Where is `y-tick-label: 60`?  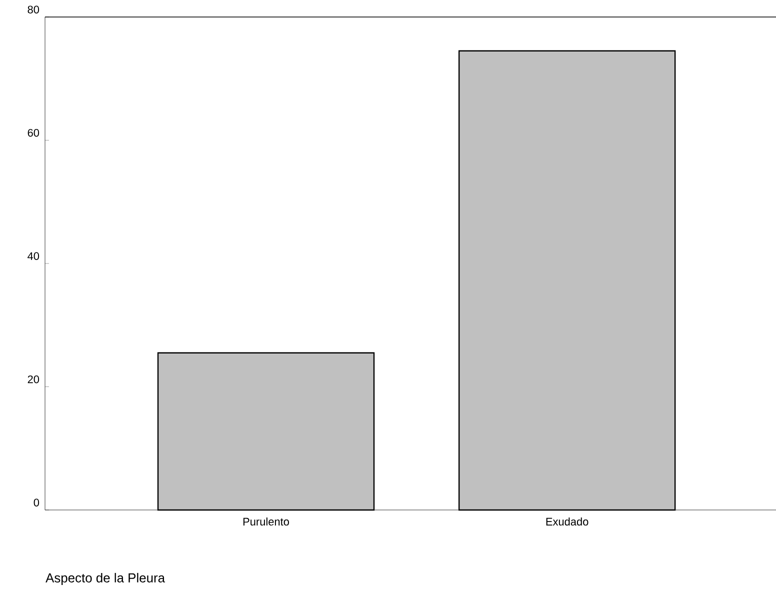
y-tick-label: 60 is located at coordinates (34, 132).